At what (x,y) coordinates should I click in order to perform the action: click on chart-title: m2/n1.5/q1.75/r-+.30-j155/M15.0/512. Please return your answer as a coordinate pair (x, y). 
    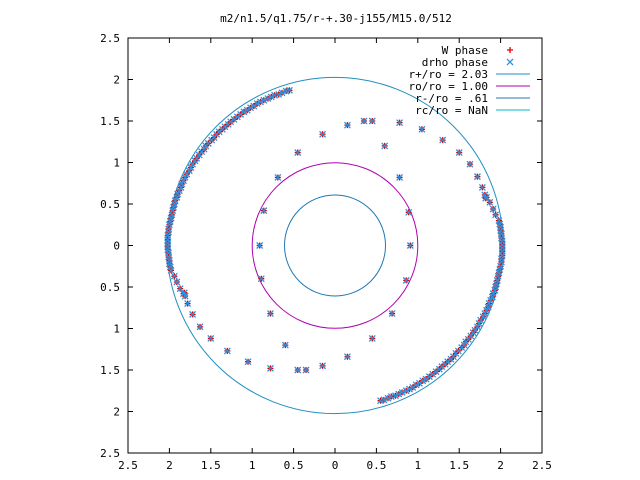
    Looking at the image, I should click on (336, 18).